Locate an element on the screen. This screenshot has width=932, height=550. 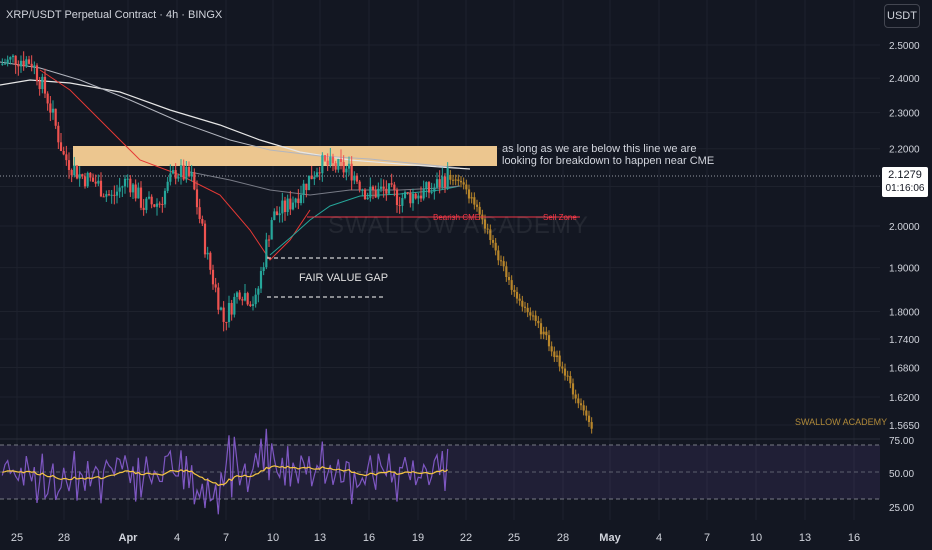
price-tick-label: 1.6200 is located at coordinates (904, 398).